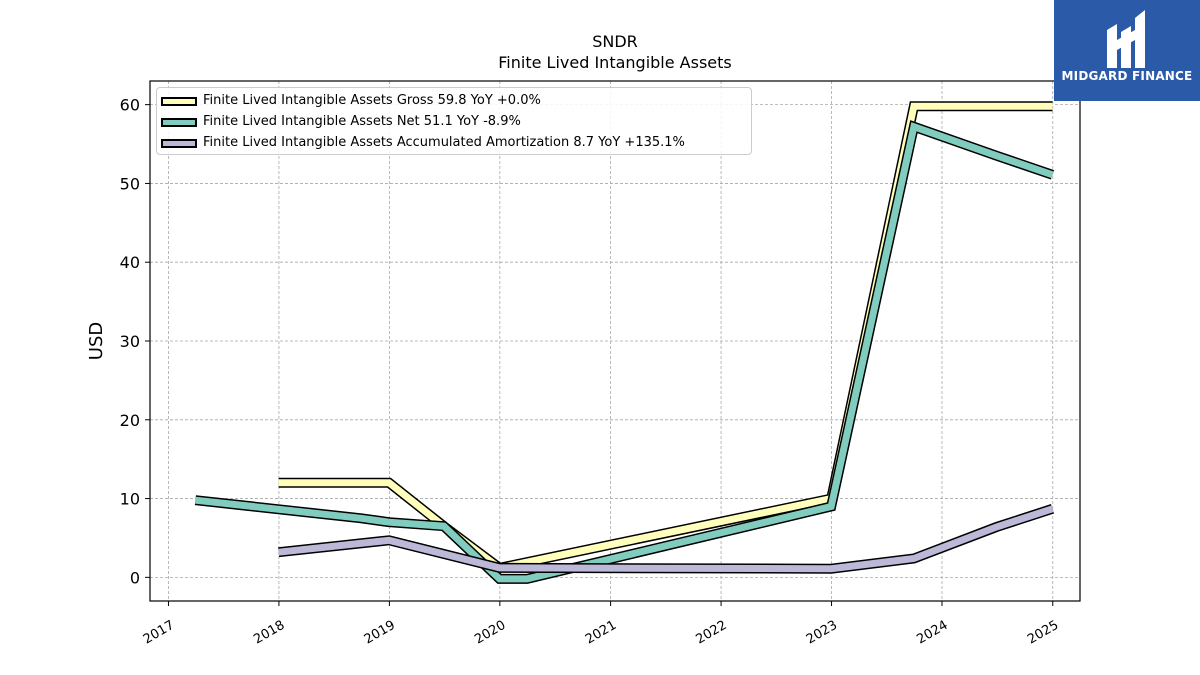 Image resolution: width=1200 pixels, height=675 pixels. Describe the element at coordinates (822, 633) in the screenshot. I see `x-tick-label: 2023` at that location.